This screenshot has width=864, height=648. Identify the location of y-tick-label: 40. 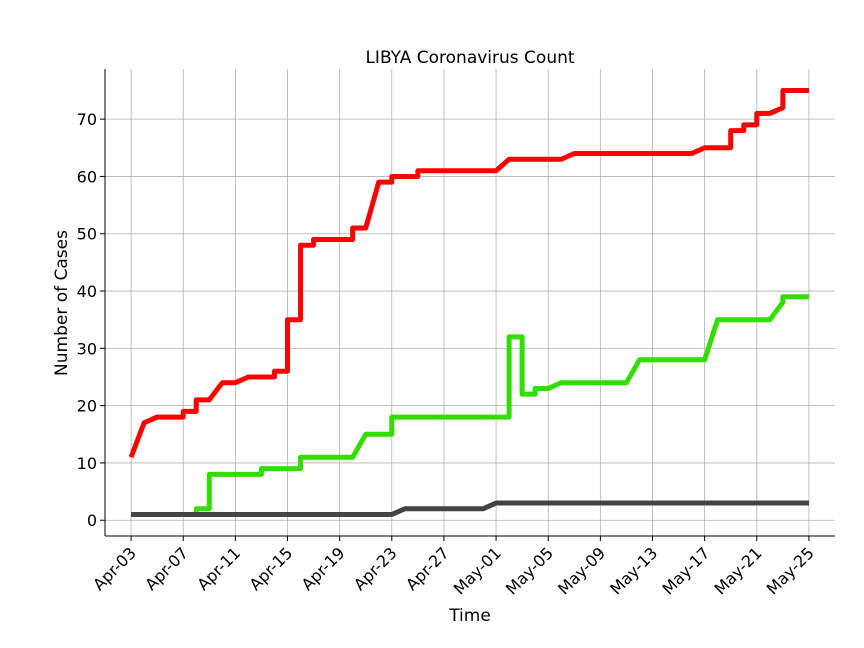
(87, 291).